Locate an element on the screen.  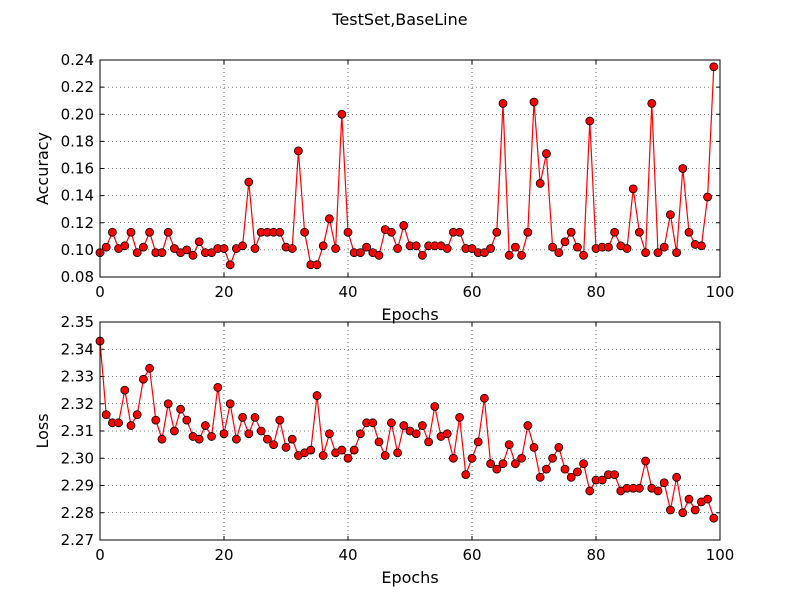
accuracy-x-tick-label: 100 is located at coordinates (720, 292).